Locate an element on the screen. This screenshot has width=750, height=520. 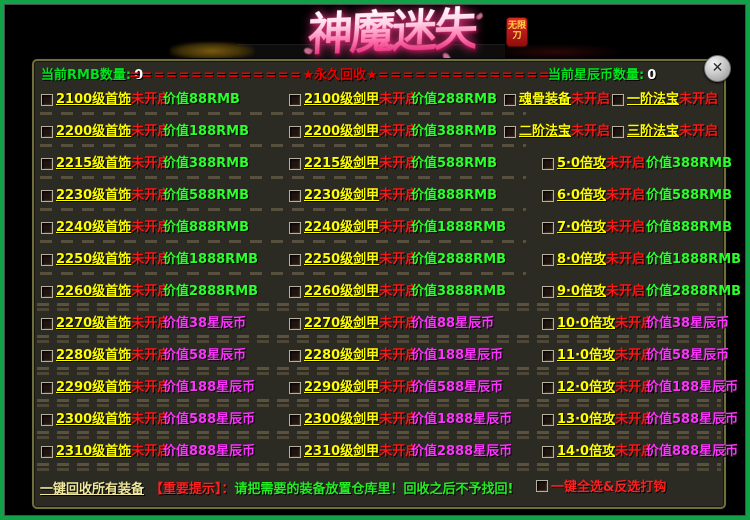
item-name-link: 2310级首饰 is located at coordinates (94, 451).